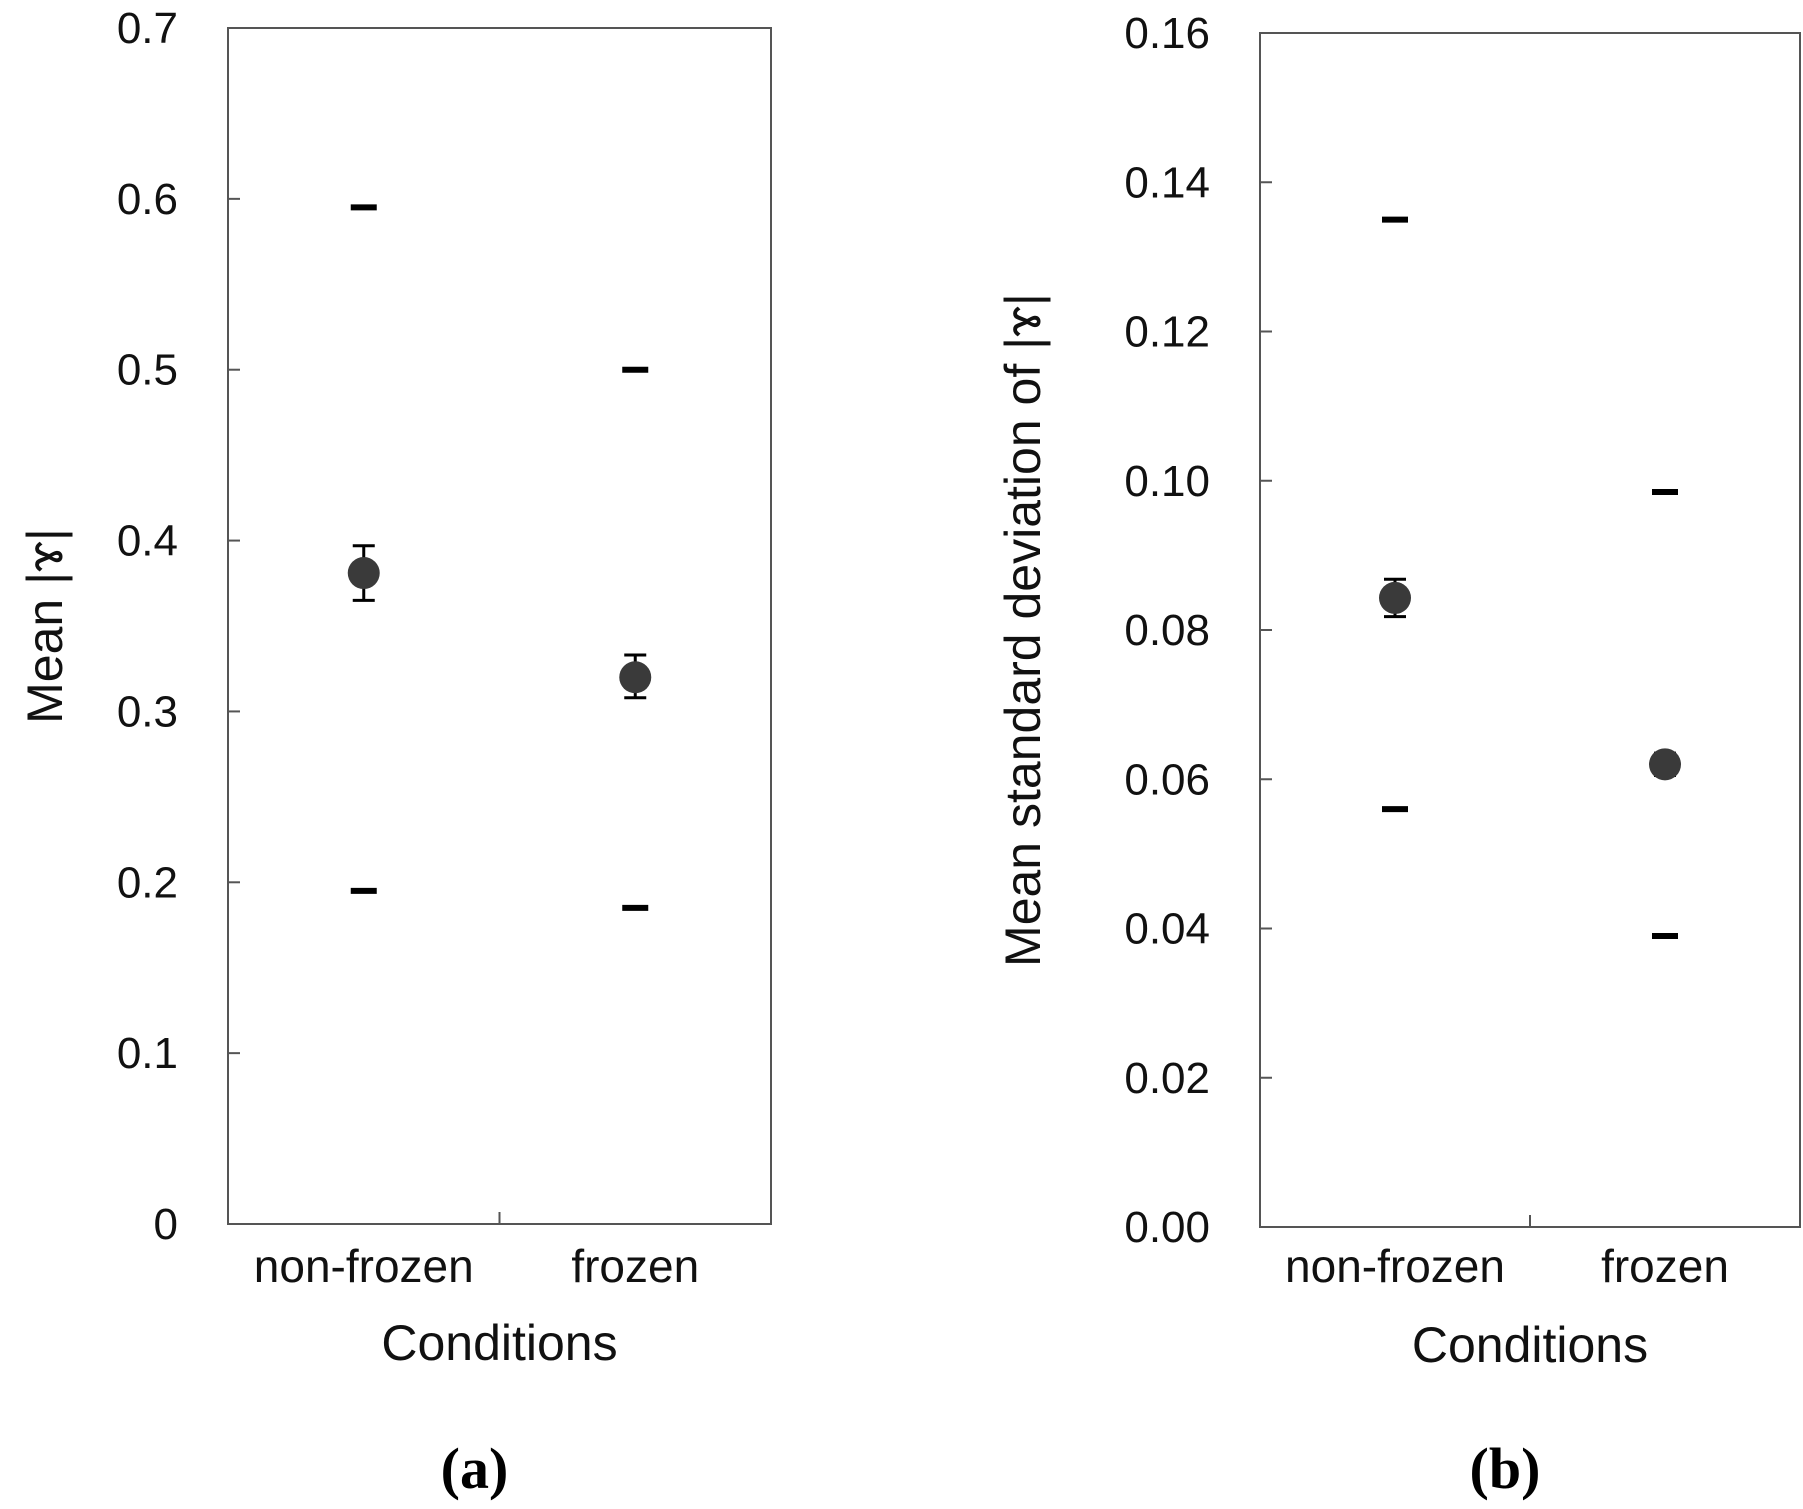 The height and width of the screenshot is (1509, 1803). What do you see at coordinates (1167, 1227) in the screenshot?
I see `y-tick-label: 0.00` at bounding box center [1167, 1227].